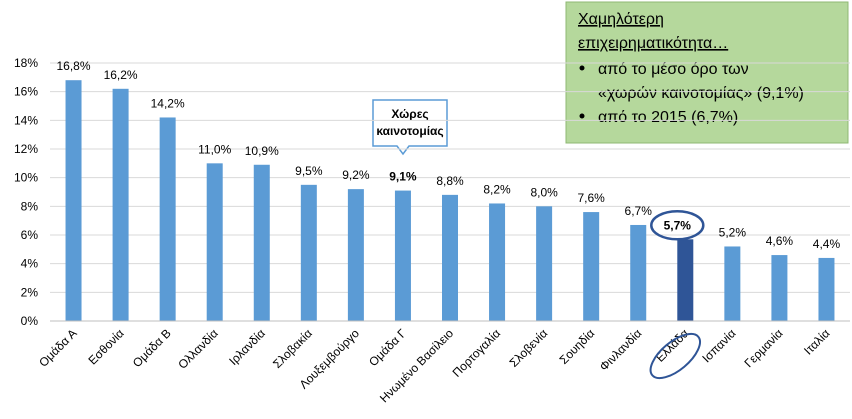 This screenshot has height=419, width=852. I want to click on callout-box, so click(410, 127).